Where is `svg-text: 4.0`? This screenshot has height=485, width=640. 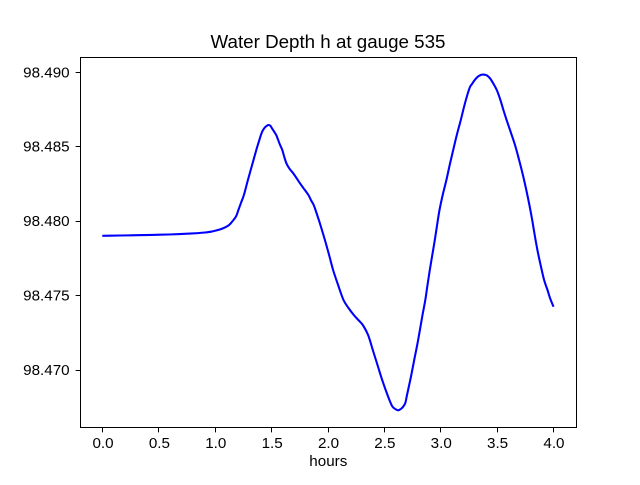 svg-text: 4.0 is located at coordinates (553, 443).